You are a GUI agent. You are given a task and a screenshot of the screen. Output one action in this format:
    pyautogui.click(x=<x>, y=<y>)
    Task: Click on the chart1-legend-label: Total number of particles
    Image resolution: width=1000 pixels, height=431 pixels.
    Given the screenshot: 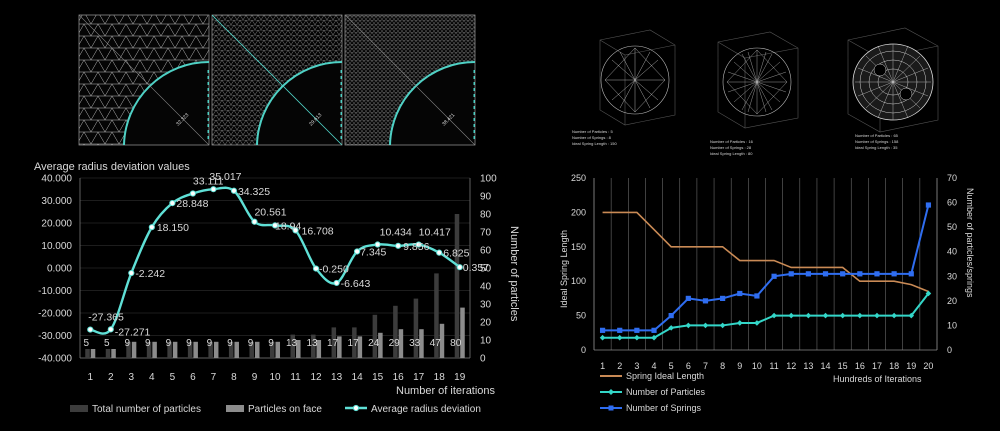 What is the action you would take?
    pyautogui.click(x=146, y=409)
    